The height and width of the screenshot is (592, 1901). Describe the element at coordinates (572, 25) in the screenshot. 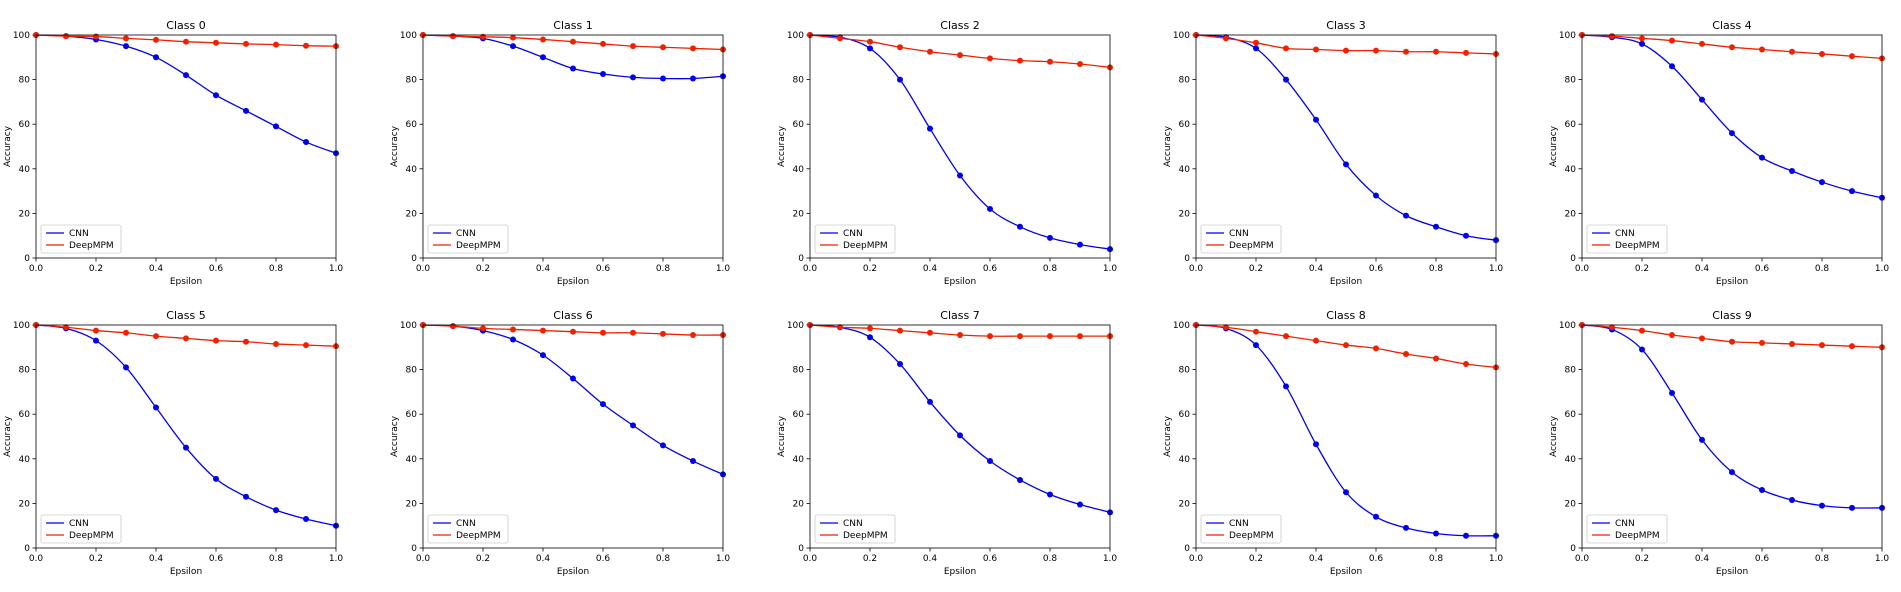

I see `subplot-title: Class 1` at that location.